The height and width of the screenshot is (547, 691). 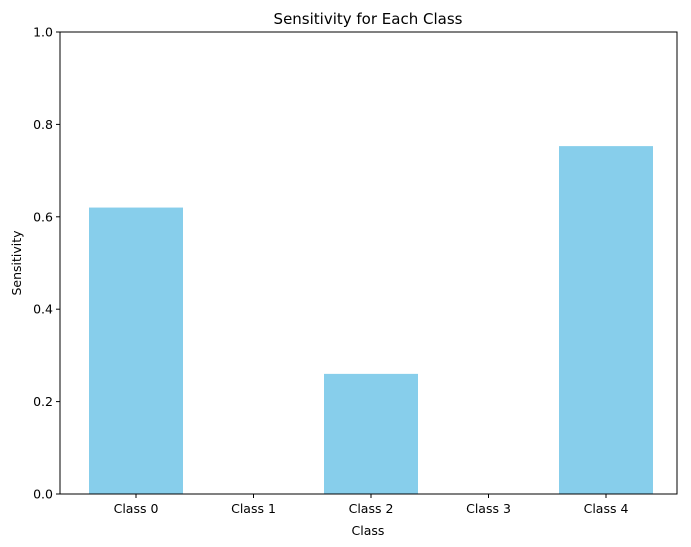 What do you see at coordinates (368, 19) in the screenshot?
I see `chart-title: Sensitivity for Each Class` at bounding box center [368, 19].